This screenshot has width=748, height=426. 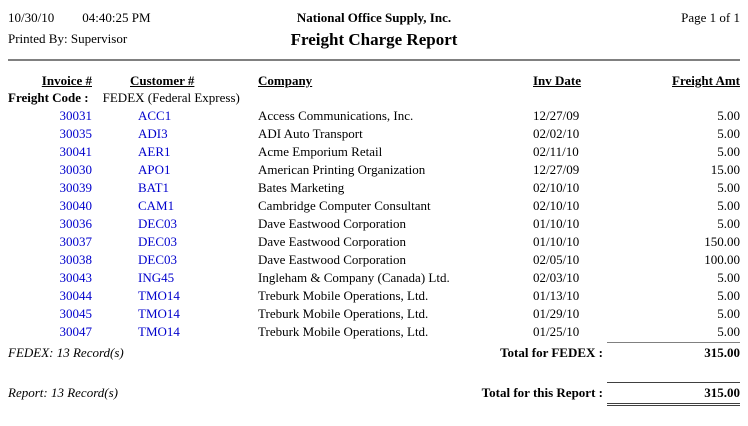 I want to click on group-total: Total for FEDEX : 315.00, so click(x=620, y=351).